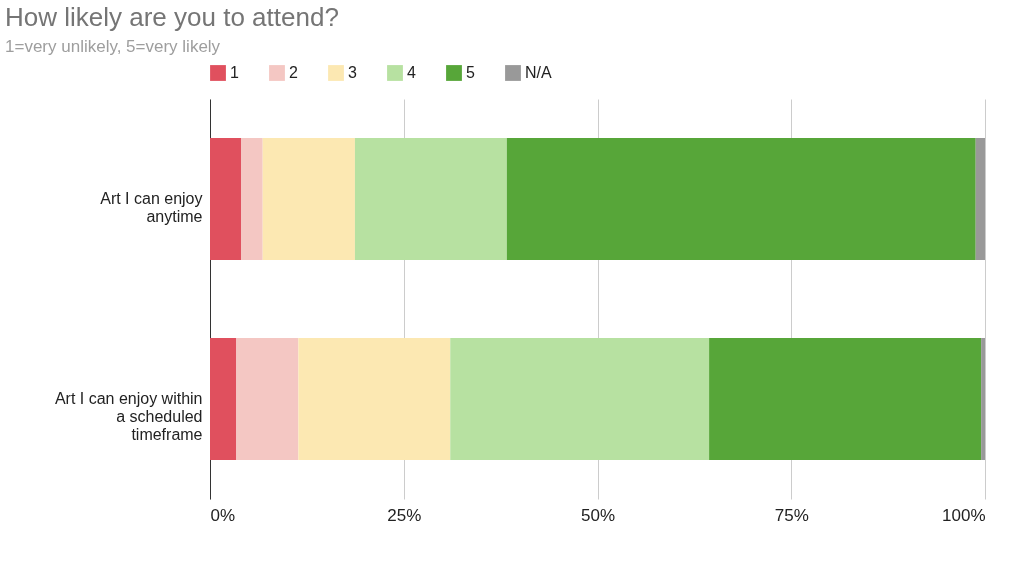  Describe the element at coordinates (411, 72) in the screenshot. I see `legend-label: 4` at that location.